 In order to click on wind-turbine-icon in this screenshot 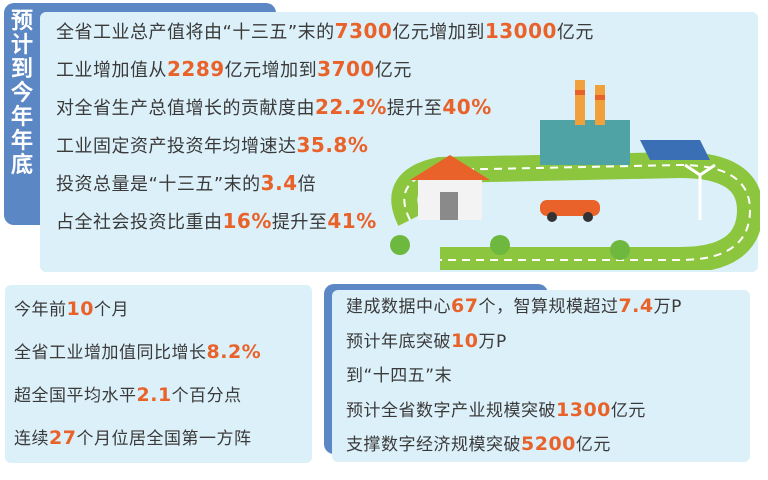, I will do `click(700, 191)`.